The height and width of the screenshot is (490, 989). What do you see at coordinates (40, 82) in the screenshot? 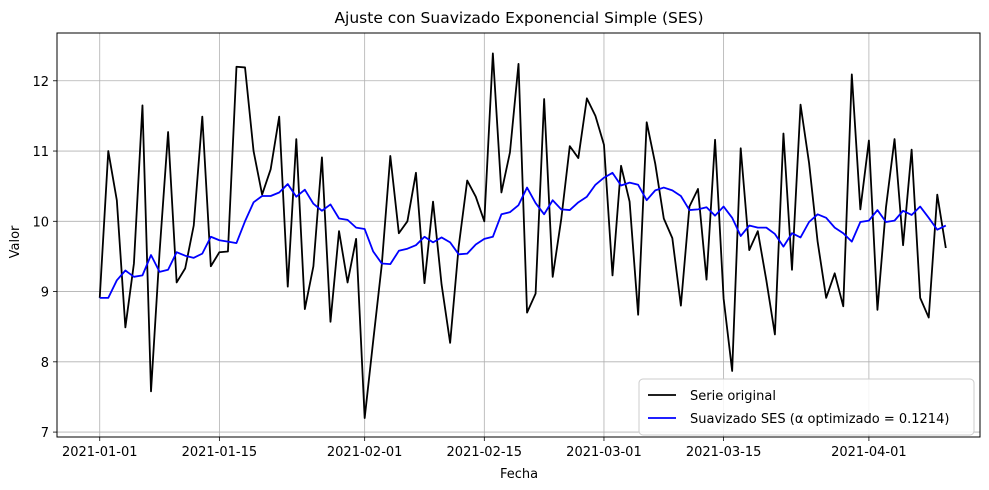
I see `y-tick-label: 12` at bounding box center [40, 82].